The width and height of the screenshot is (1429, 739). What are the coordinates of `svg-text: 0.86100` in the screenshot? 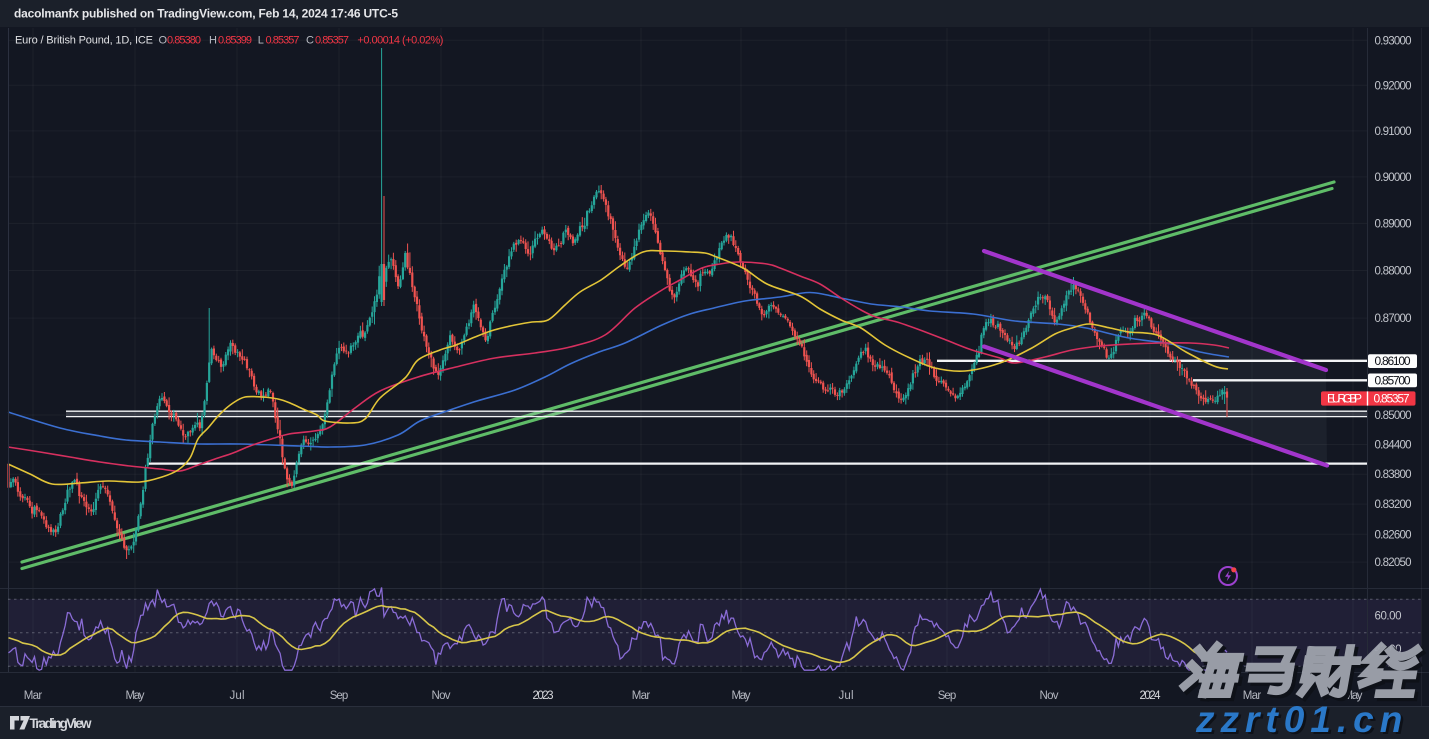 It's located at (1393, 361).